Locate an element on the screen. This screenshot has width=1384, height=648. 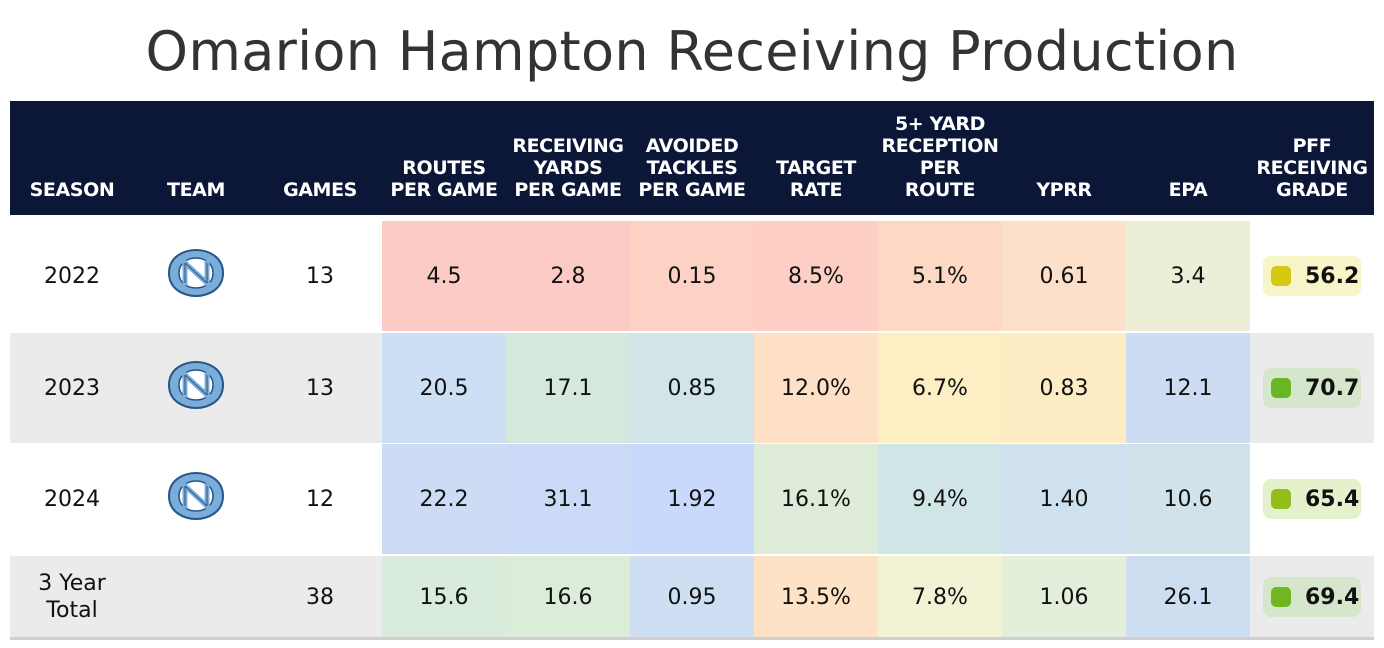
games-cell: 12 is located at coordinates (320, 499).